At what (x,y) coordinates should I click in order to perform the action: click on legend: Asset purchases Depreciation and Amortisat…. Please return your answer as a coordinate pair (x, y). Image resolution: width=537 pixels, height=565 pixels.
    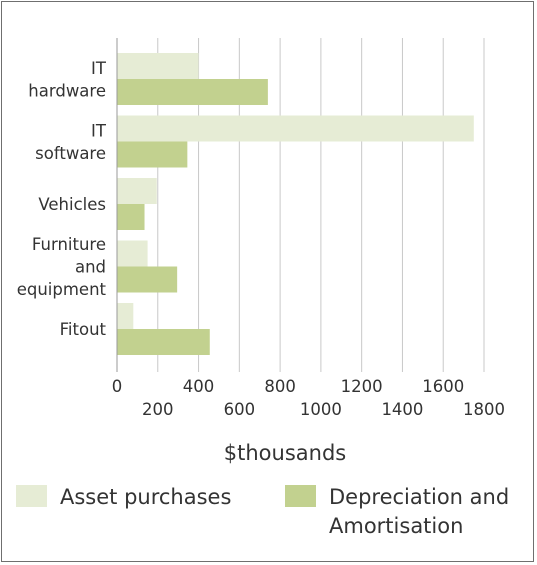
    Looking at the image, I should click on (262, 511).